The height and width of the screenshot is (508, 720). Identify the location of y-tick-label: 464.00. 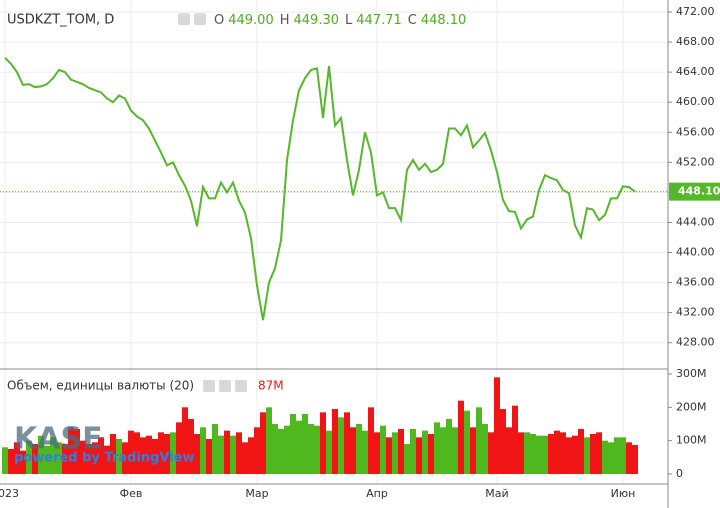
(695, 71).